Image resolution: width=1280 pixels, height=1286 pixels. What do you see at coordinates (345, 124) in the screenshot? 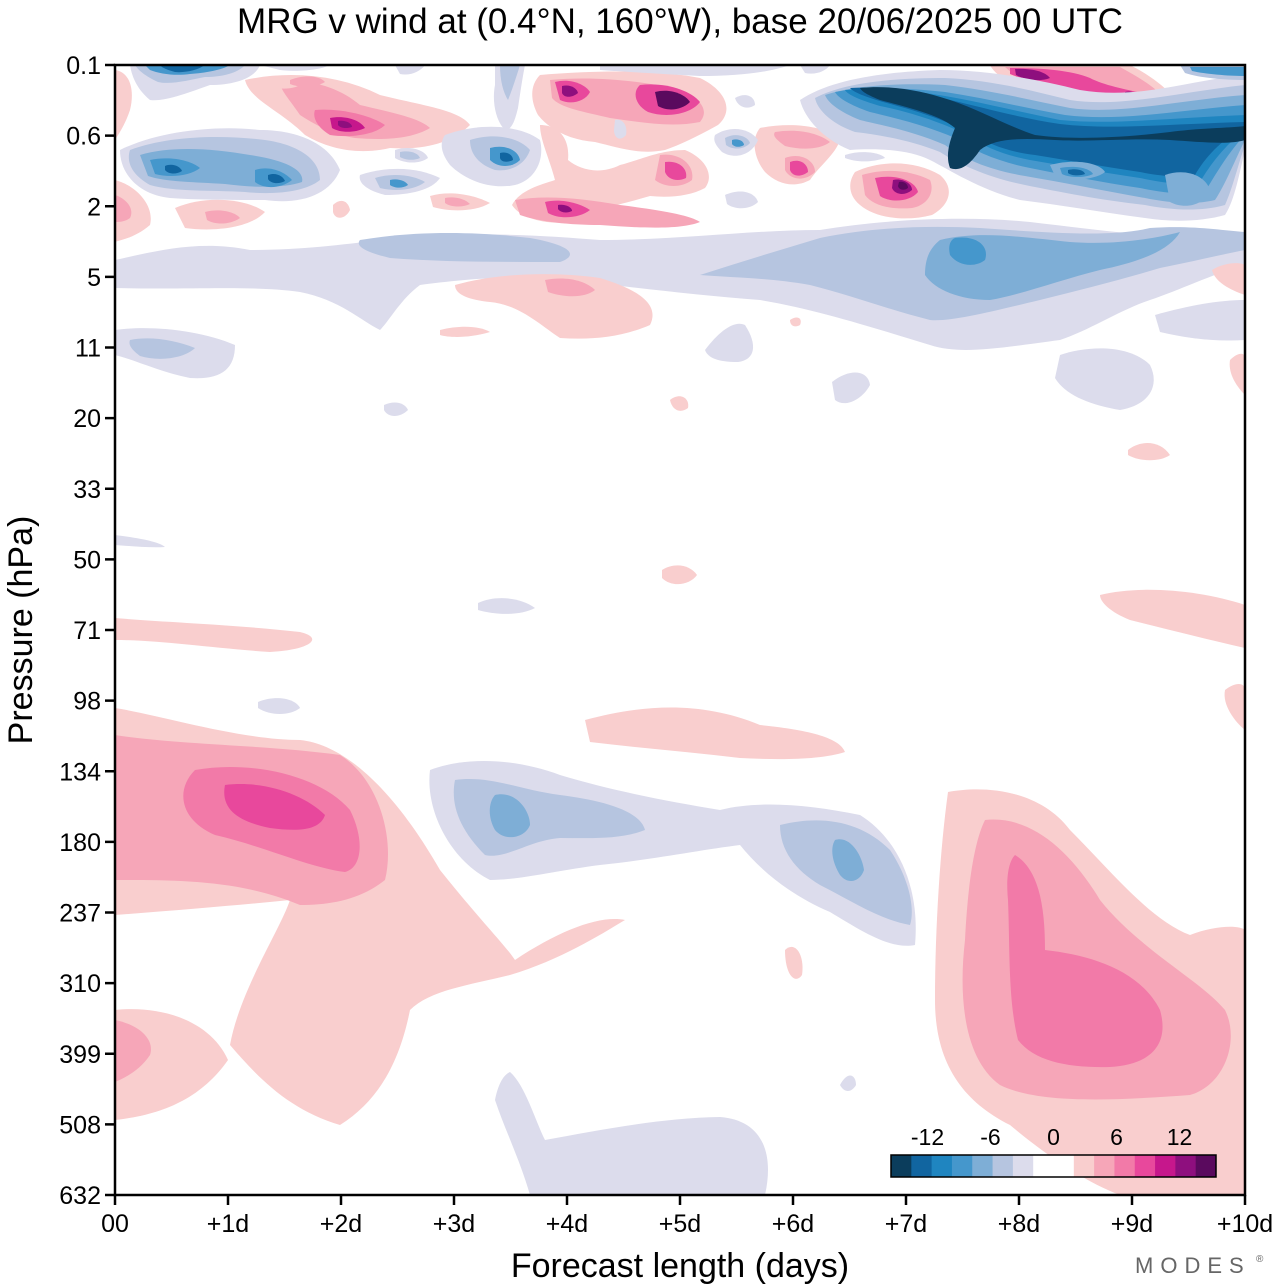
I see `contour-pos-upper-2d-l5` at bounding box center [345, 124].